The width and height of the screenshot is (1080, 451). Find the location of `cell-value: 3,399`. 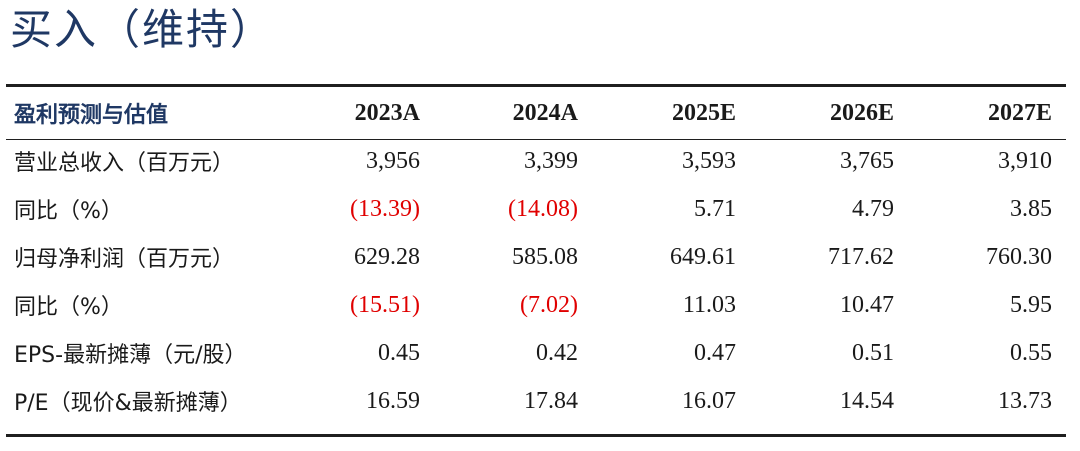

cell-value: 3,399 is located at coordinates (551, 160).